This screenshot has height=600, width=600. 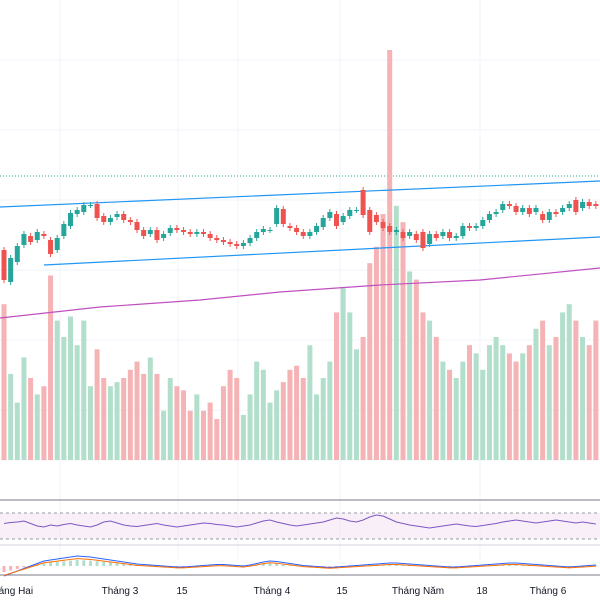 What do you see at coordinates (418, 591) in the screenshot?
I see `x-tick-label: Tháng Năm` at bounding box center [418, 591].